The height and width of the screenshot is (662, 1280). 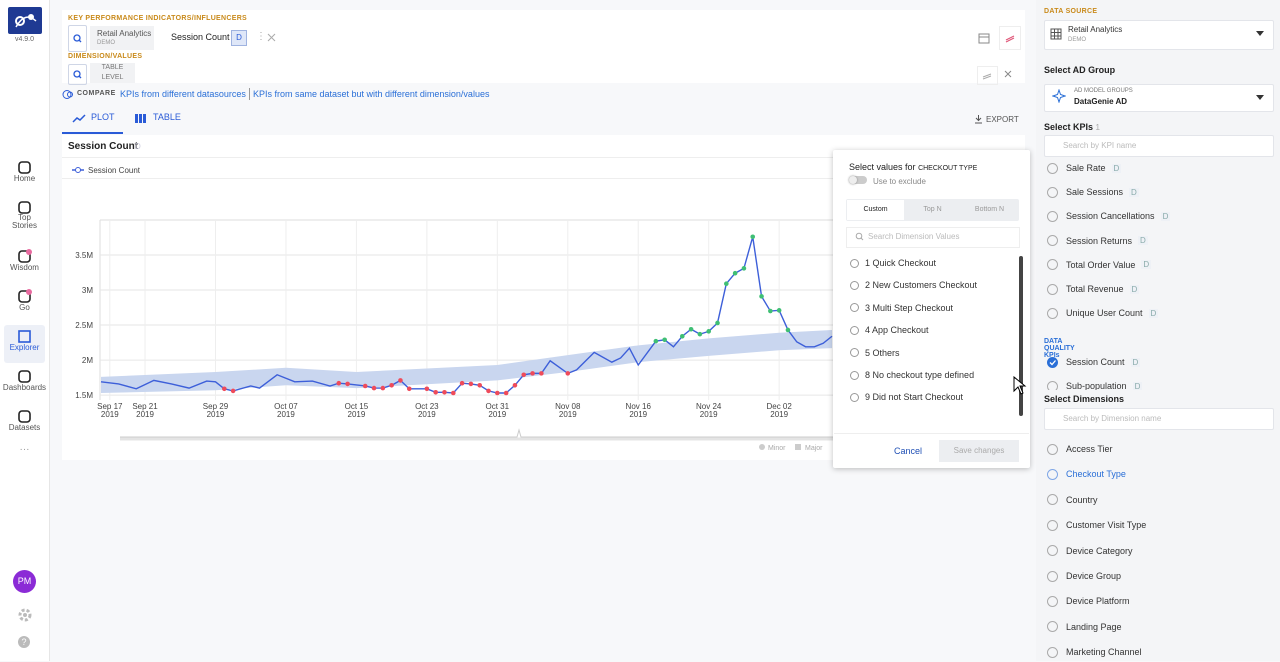 I want to click on popup-value: 8 No checkout type defined, so click(x=932, y=375).